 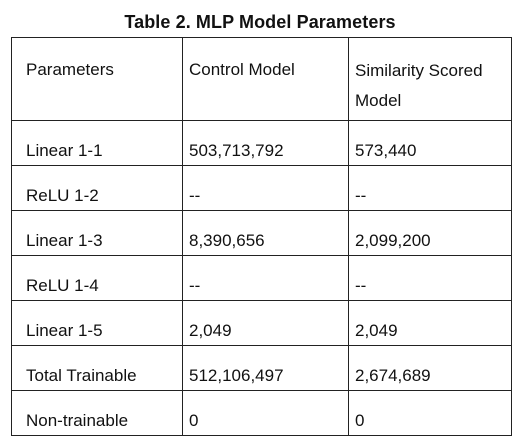 What do you see at coordinates (360, 420) in the screenshot?
I see `similarity-value: 0` at bounding box center [360, 420].